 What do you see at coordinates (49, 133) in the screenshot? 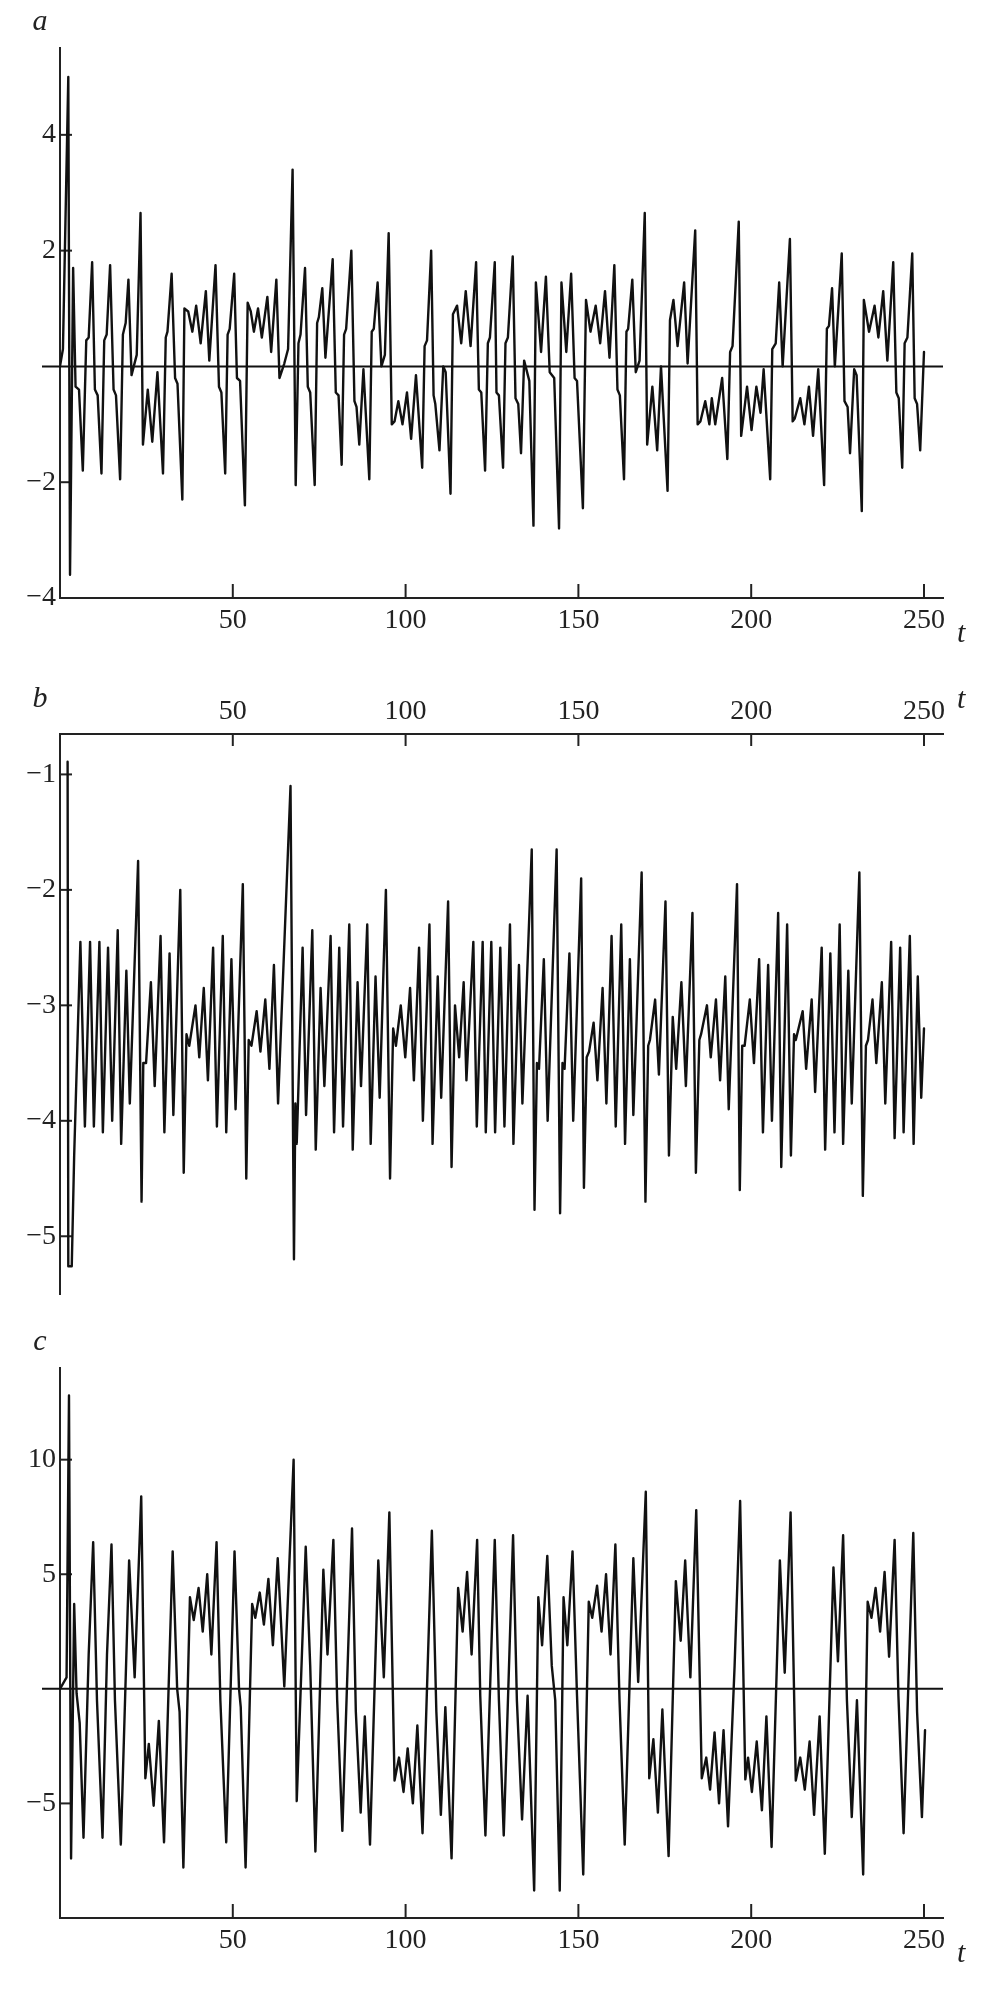
I see `y-tick-label: 4` at bounding box center [49, 133].